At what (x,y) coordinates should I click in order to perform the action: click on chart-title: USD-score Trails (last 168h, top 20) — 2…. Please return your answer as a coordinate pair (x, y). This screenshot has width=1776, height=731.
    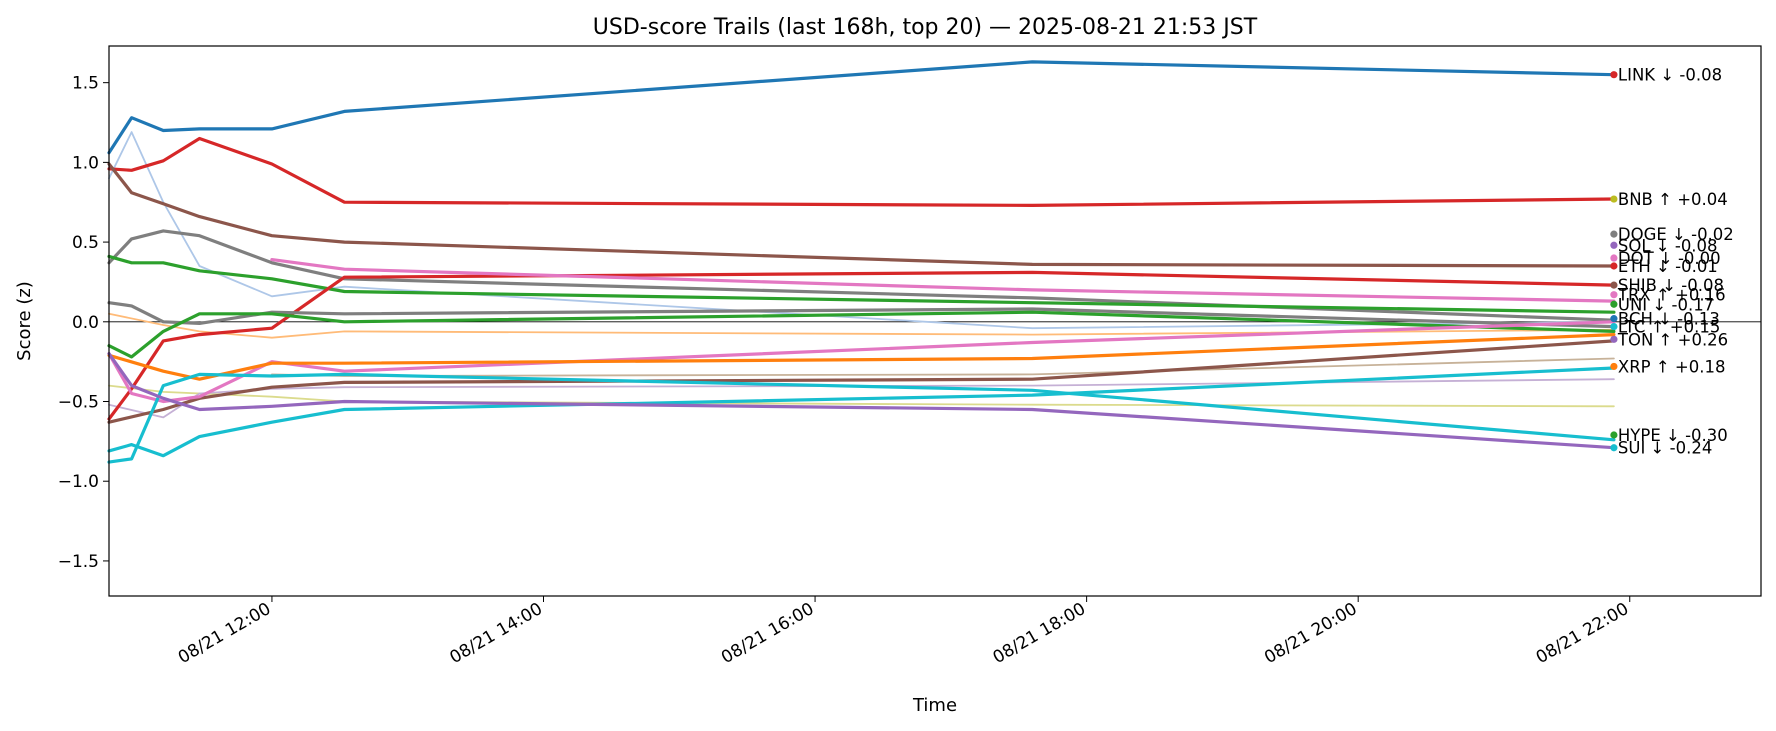
    Looking at the image, I should click on (925, 27).